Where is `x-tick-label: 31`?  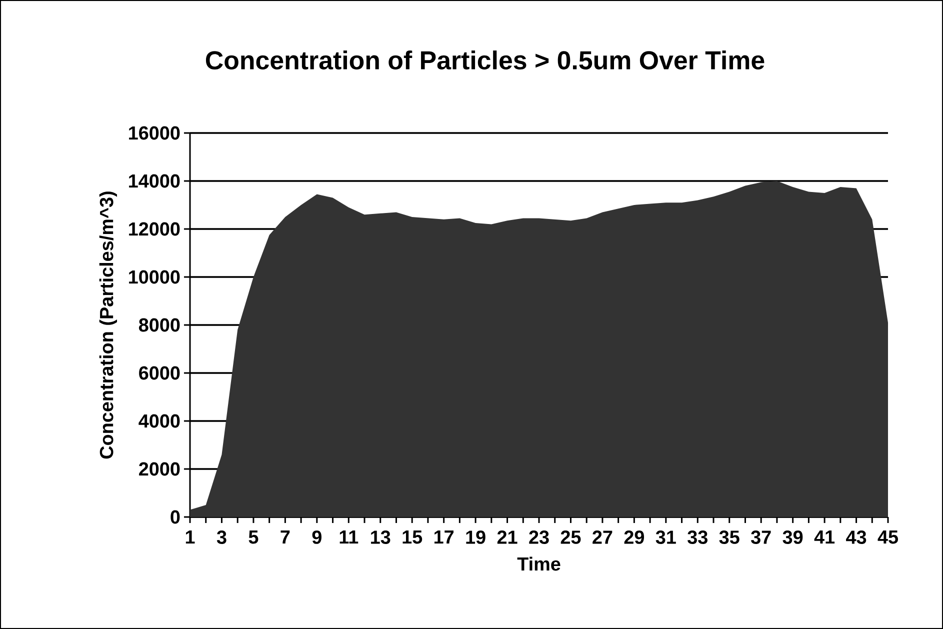
x-tick-label: 31 is located at coordinates (666, 537).